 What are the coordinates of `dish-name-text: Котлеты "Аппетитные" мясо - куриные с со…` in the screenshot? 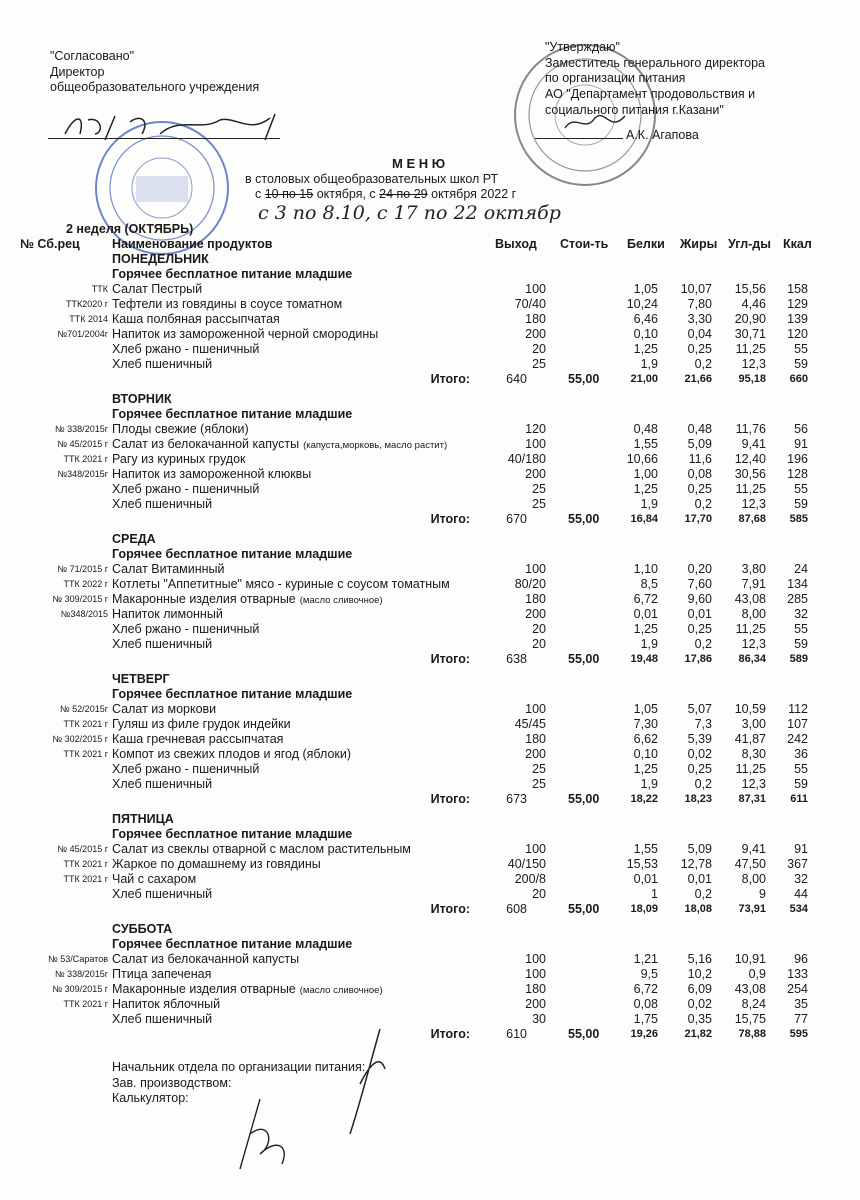 It's located at (281, 584).